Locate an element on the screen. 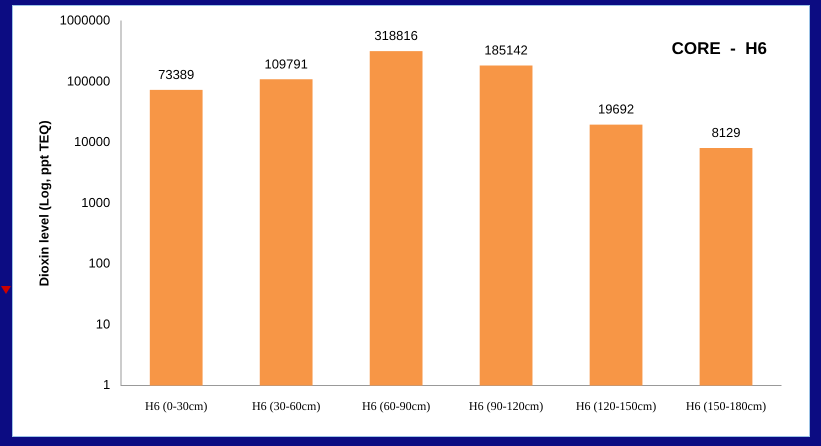 The width and height of the screenshot is (821, 446). data-label: 318816 is located at coordinates (396, 36).